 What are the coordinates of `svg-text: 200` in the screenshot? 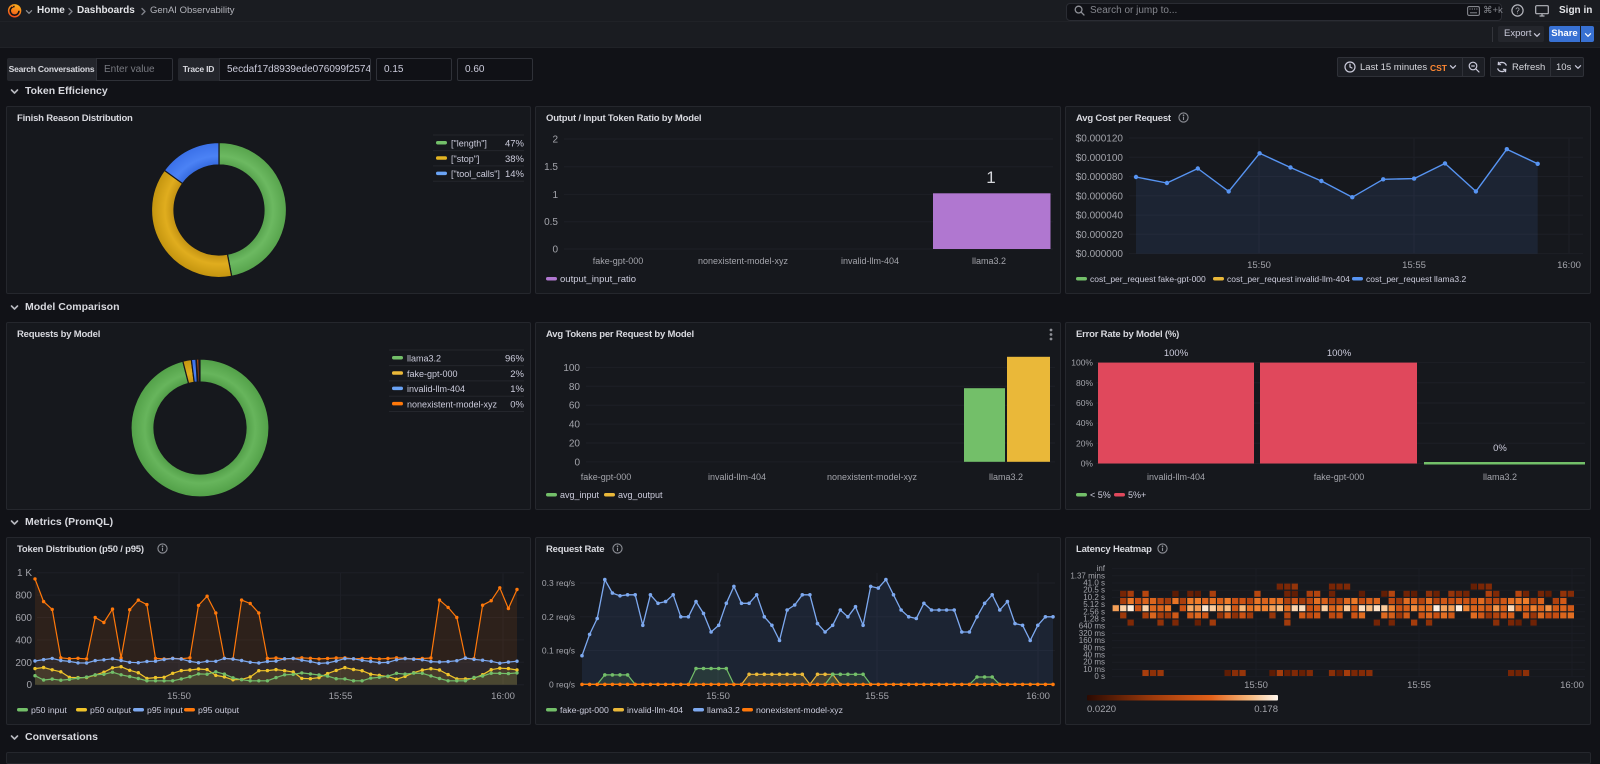 It's located at (23, 663).